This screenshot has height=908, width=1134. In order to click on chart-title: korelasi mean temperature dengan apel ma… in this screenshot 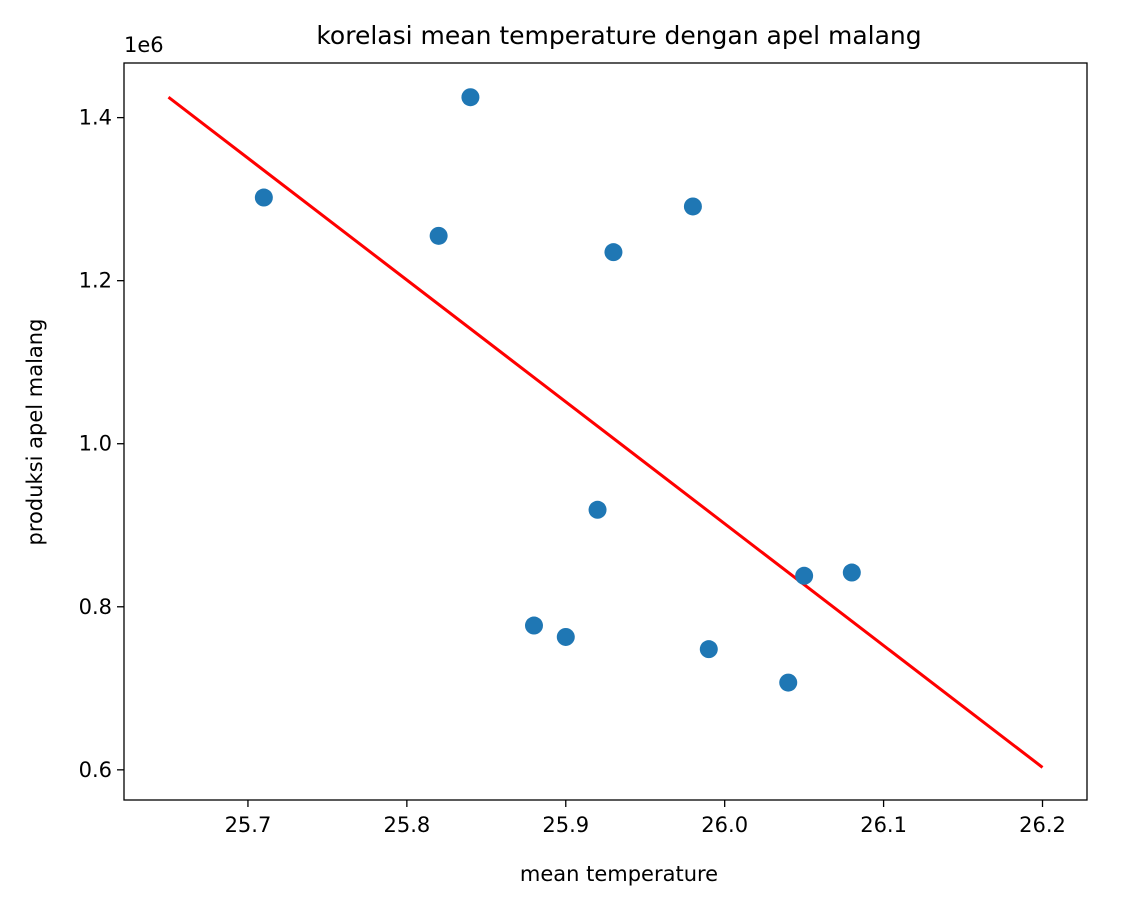, I will do `click(618, 35)`.